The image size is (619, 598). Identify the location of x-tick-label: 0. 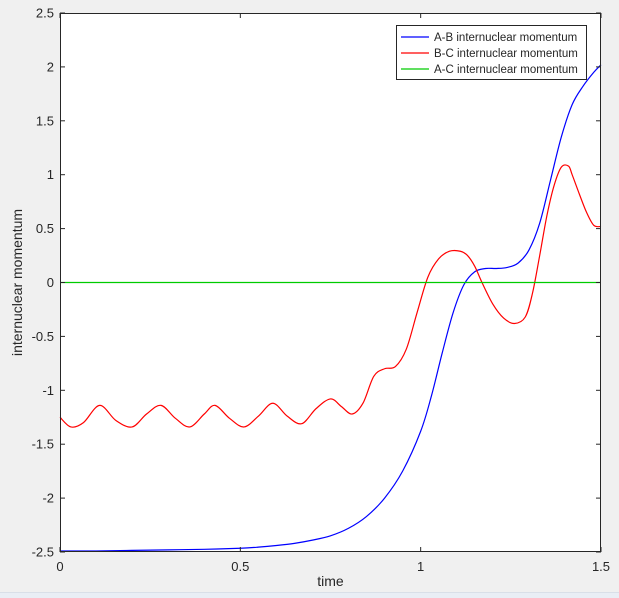
(59, 566).